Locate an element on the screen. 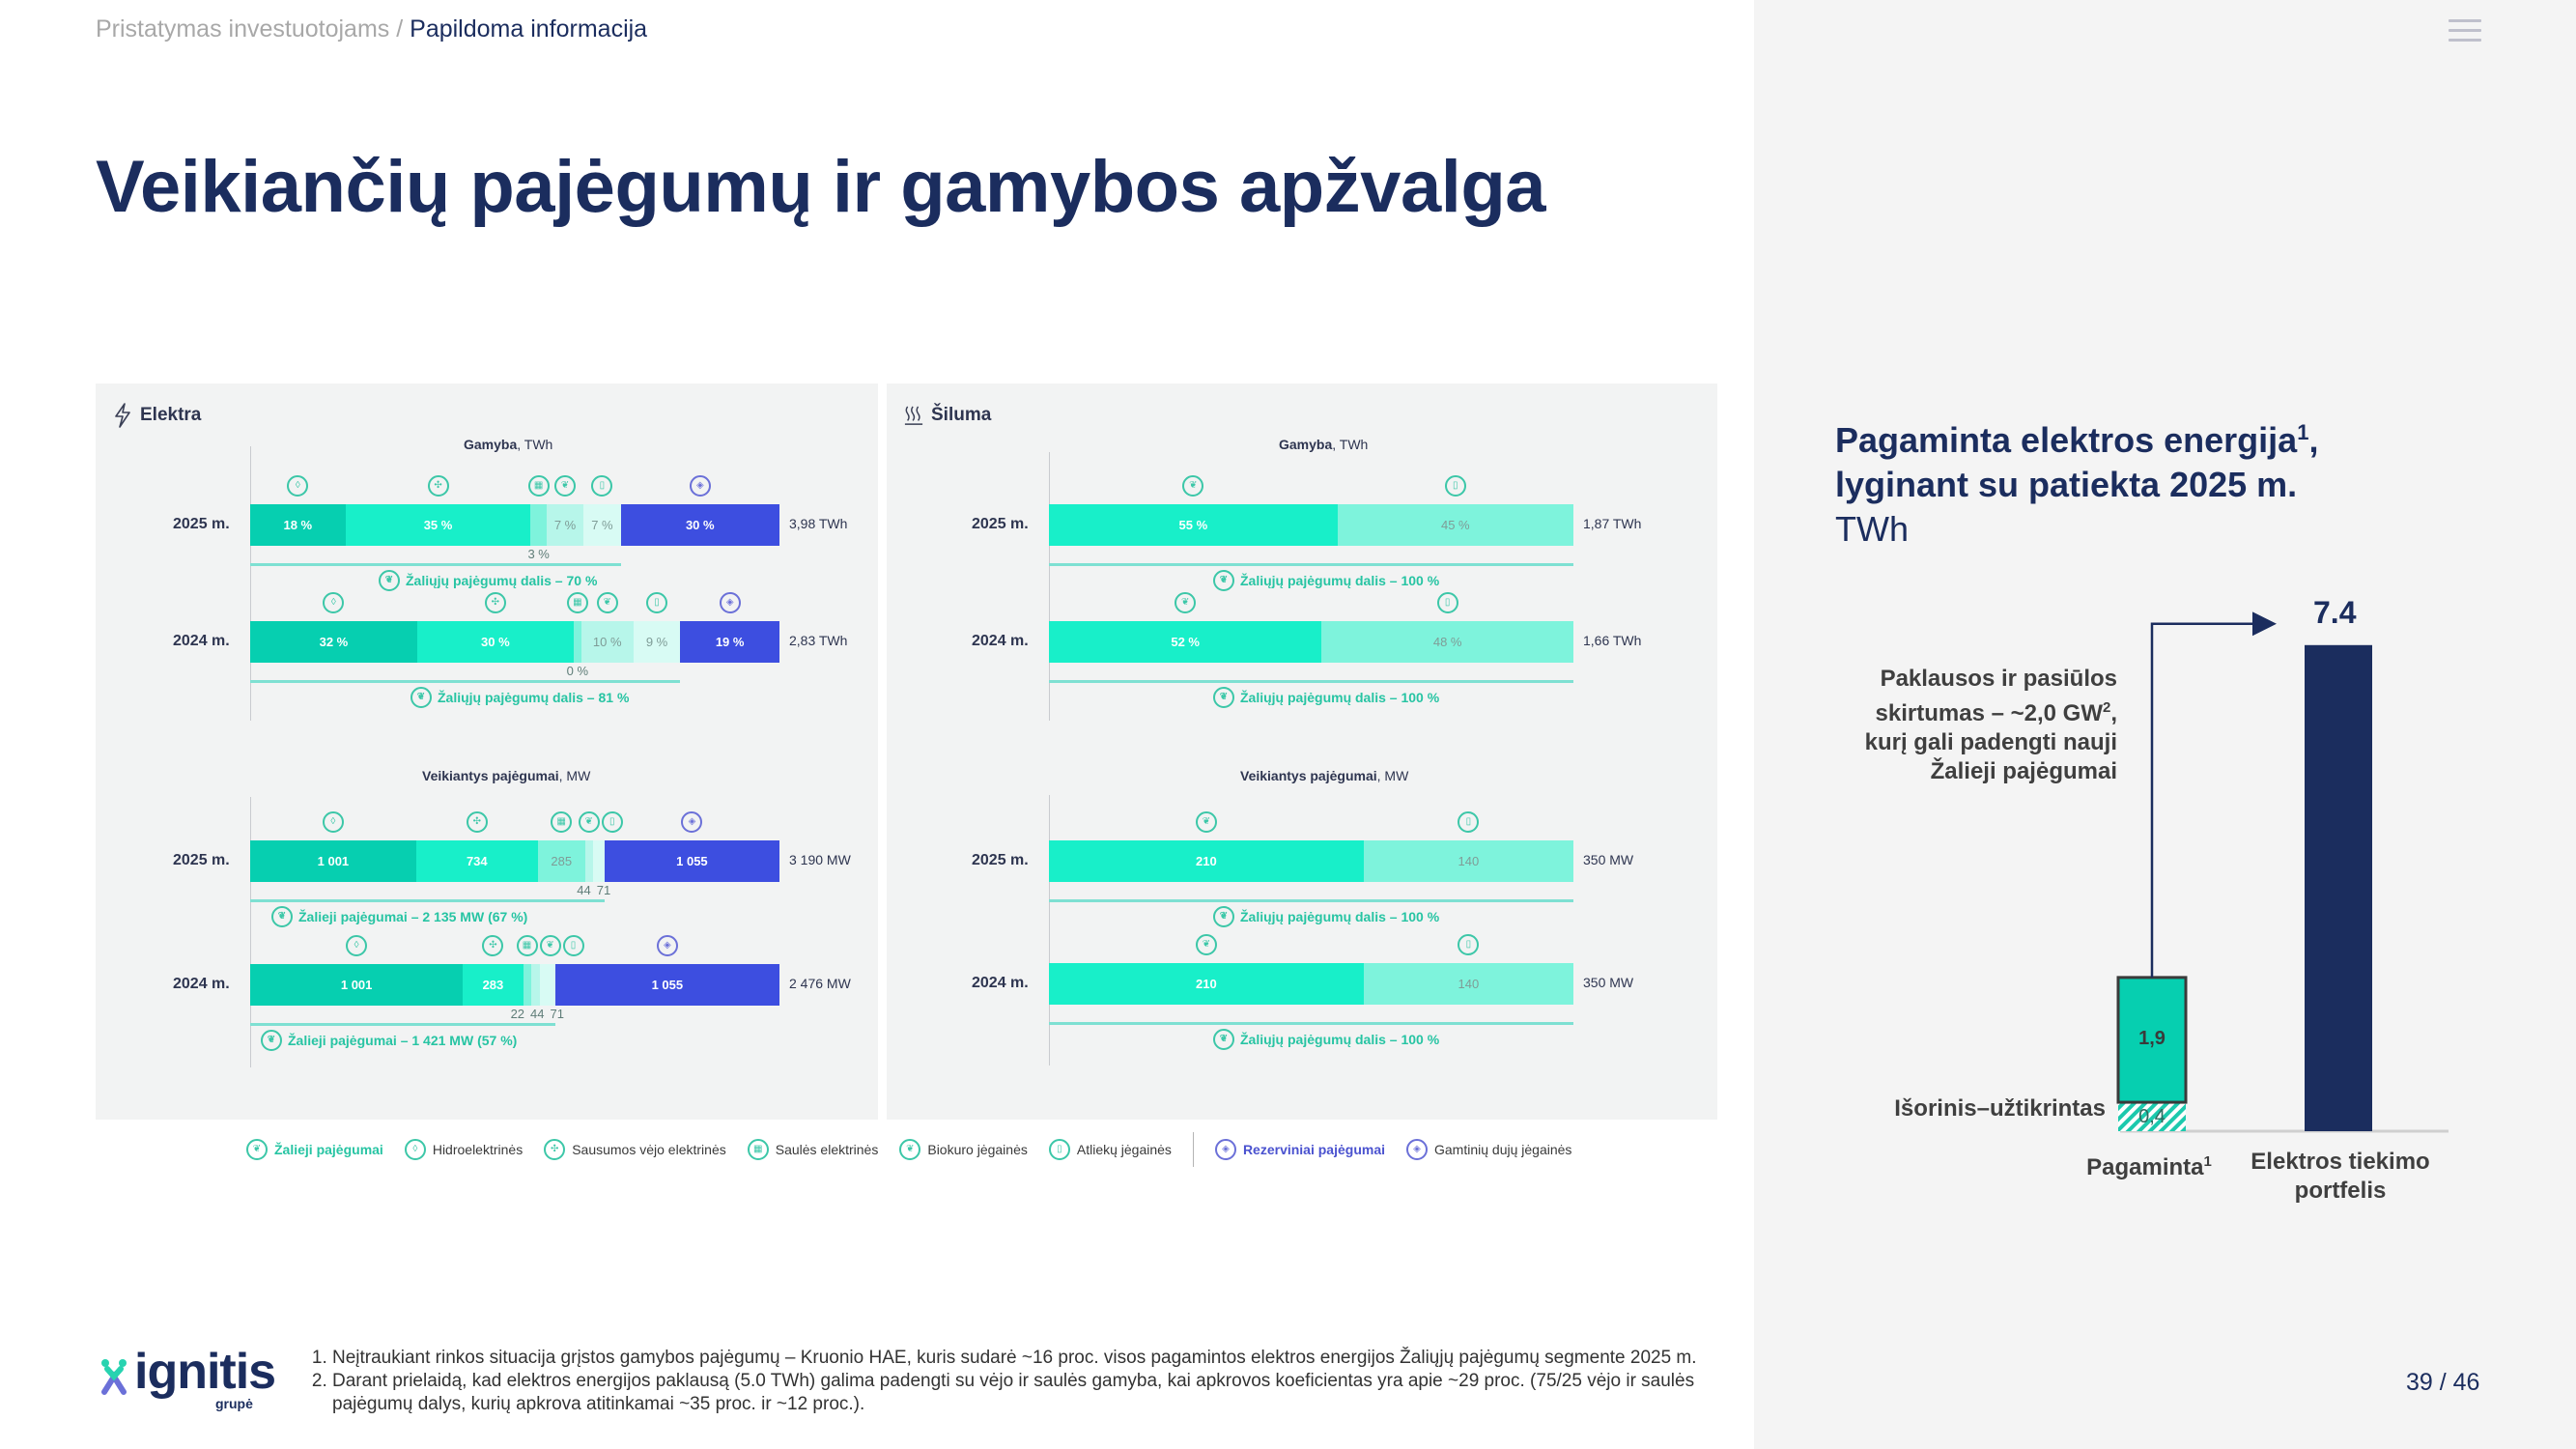  breadcrumb-item-investors: Pristatymas investuotojams is located at coordinates (243, 29).